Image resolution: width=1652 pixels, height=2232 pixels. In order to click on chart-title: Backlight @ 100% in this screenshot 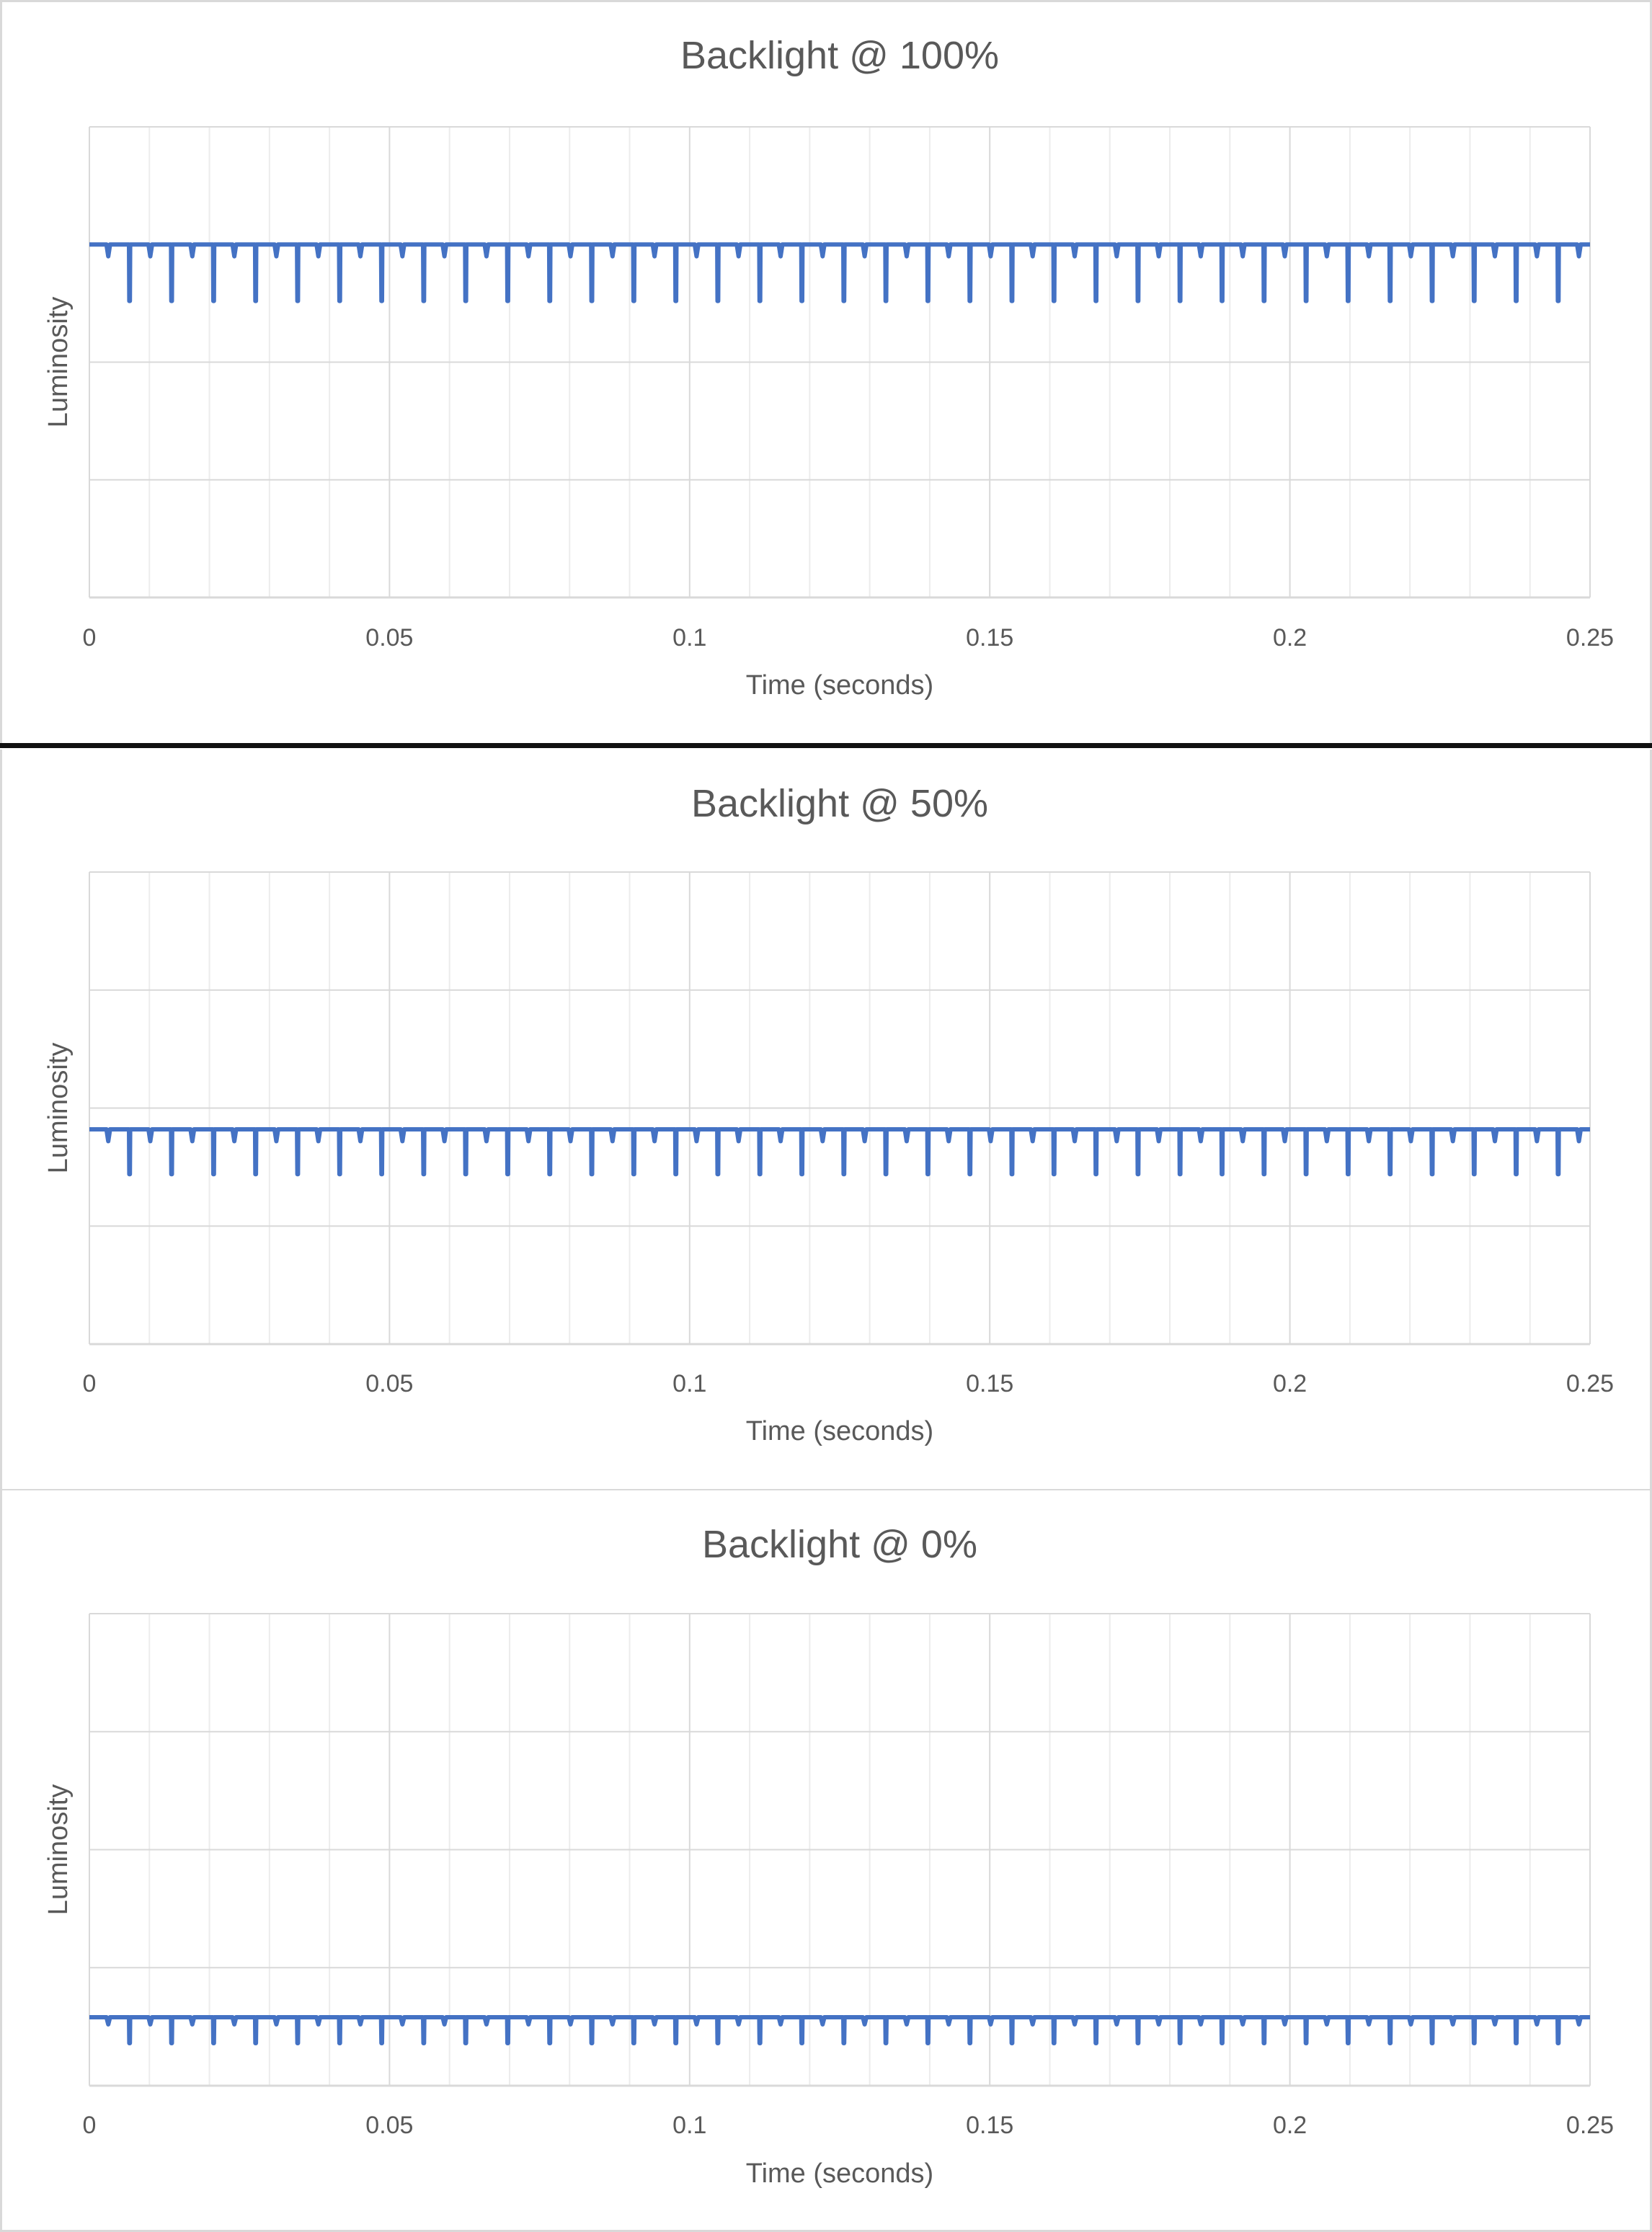, I will do `click(839, 55)`.